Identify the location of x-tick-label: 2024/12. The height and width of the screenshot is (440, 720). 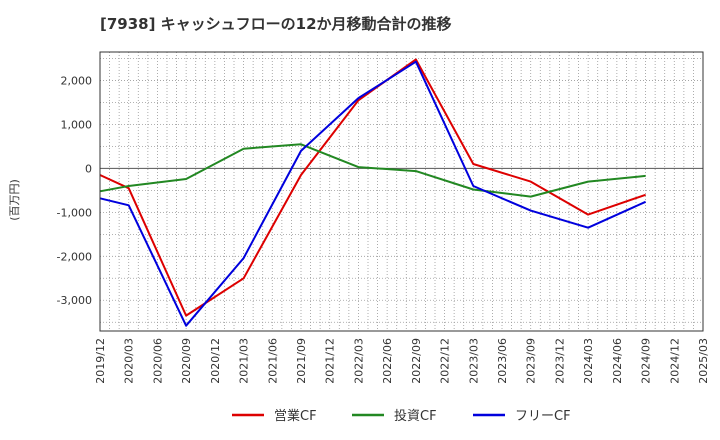
(674, 361).